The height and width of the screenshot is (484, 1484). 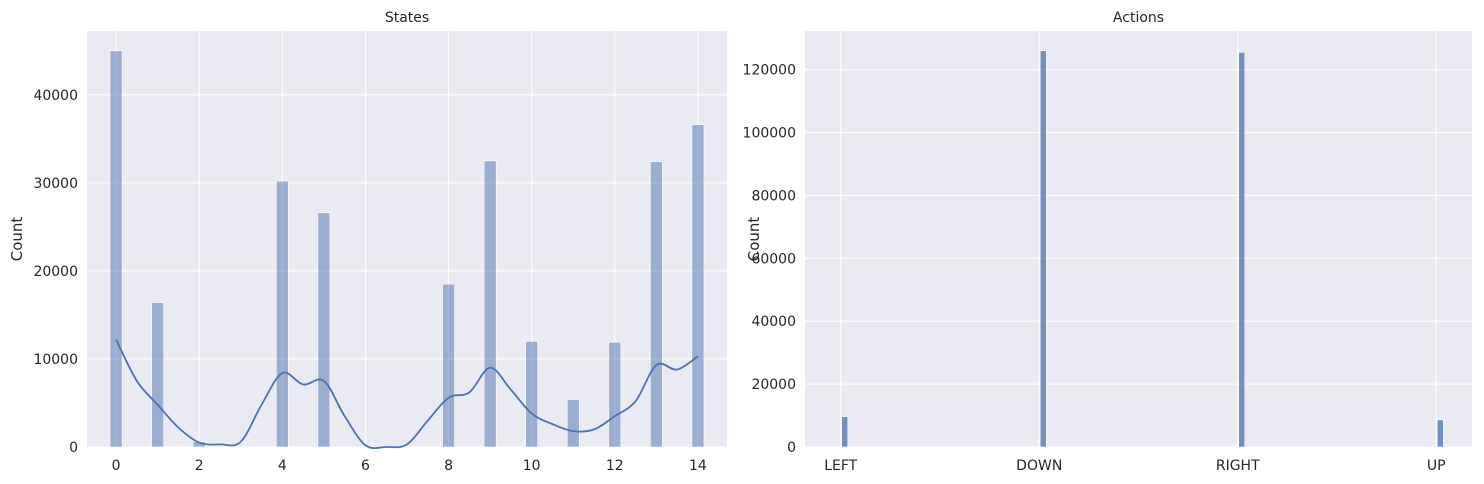 What do you see at coordinates (1436, 466) in the screenshot?
I see `actions-xtick-label: UP` at bounding box center [1436, 466].